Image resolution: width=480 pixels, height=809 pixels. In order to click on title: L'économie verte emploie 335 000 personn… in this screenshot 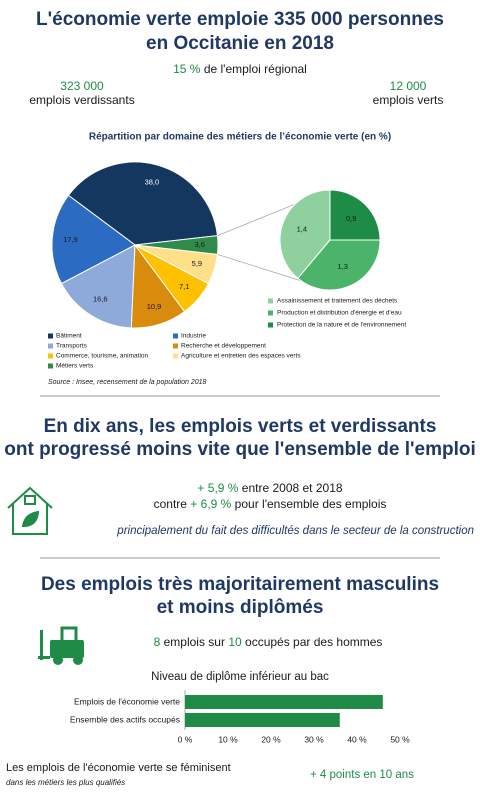, I will do `click(240, 19)`.